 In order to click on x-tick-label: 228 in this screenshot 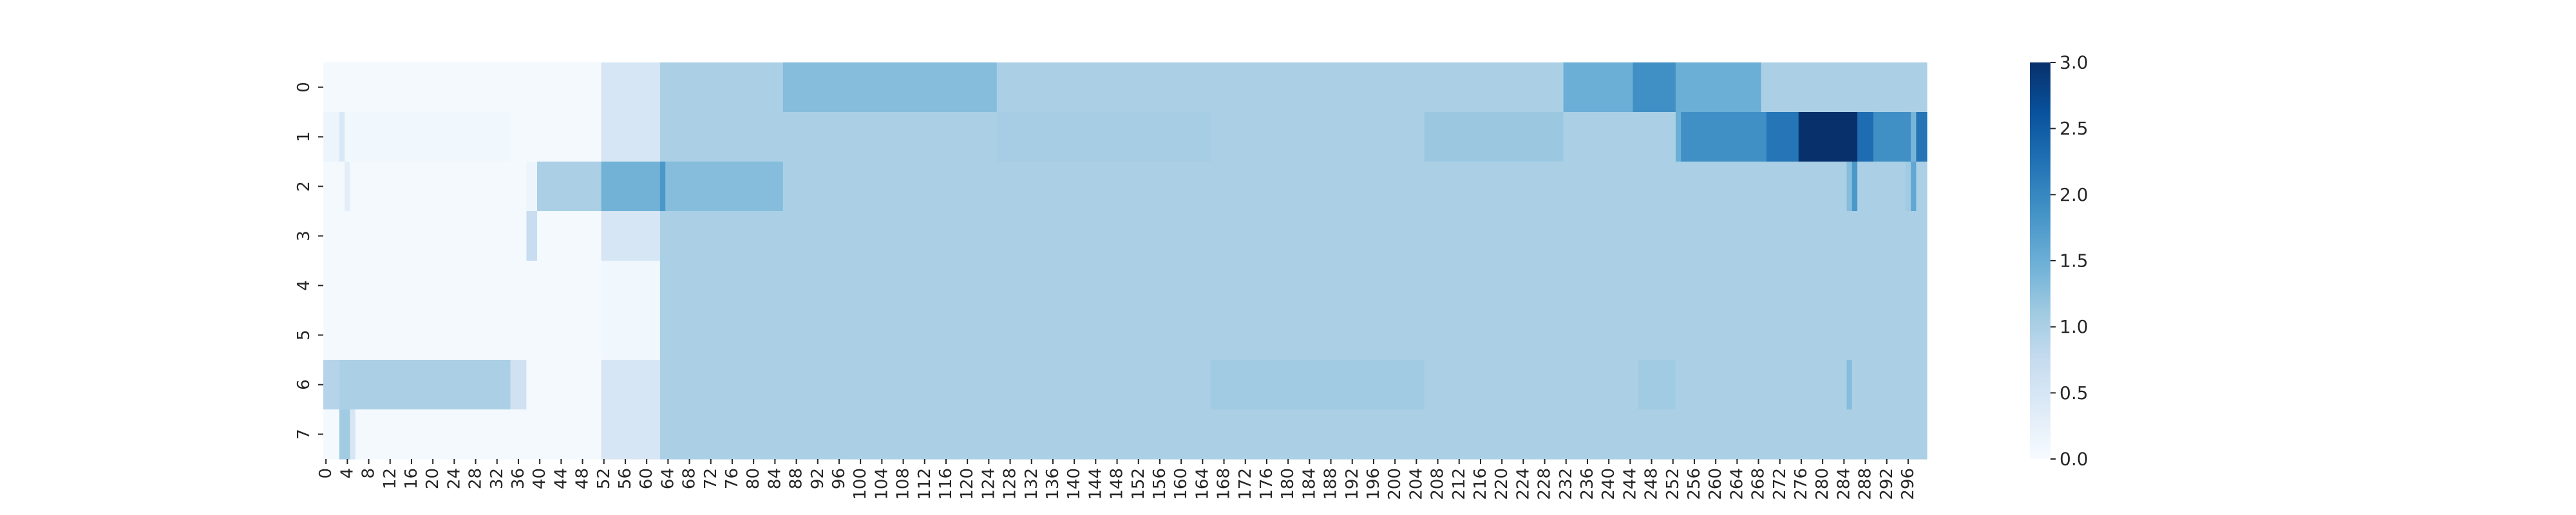, I will do `click(1545, 484)`.